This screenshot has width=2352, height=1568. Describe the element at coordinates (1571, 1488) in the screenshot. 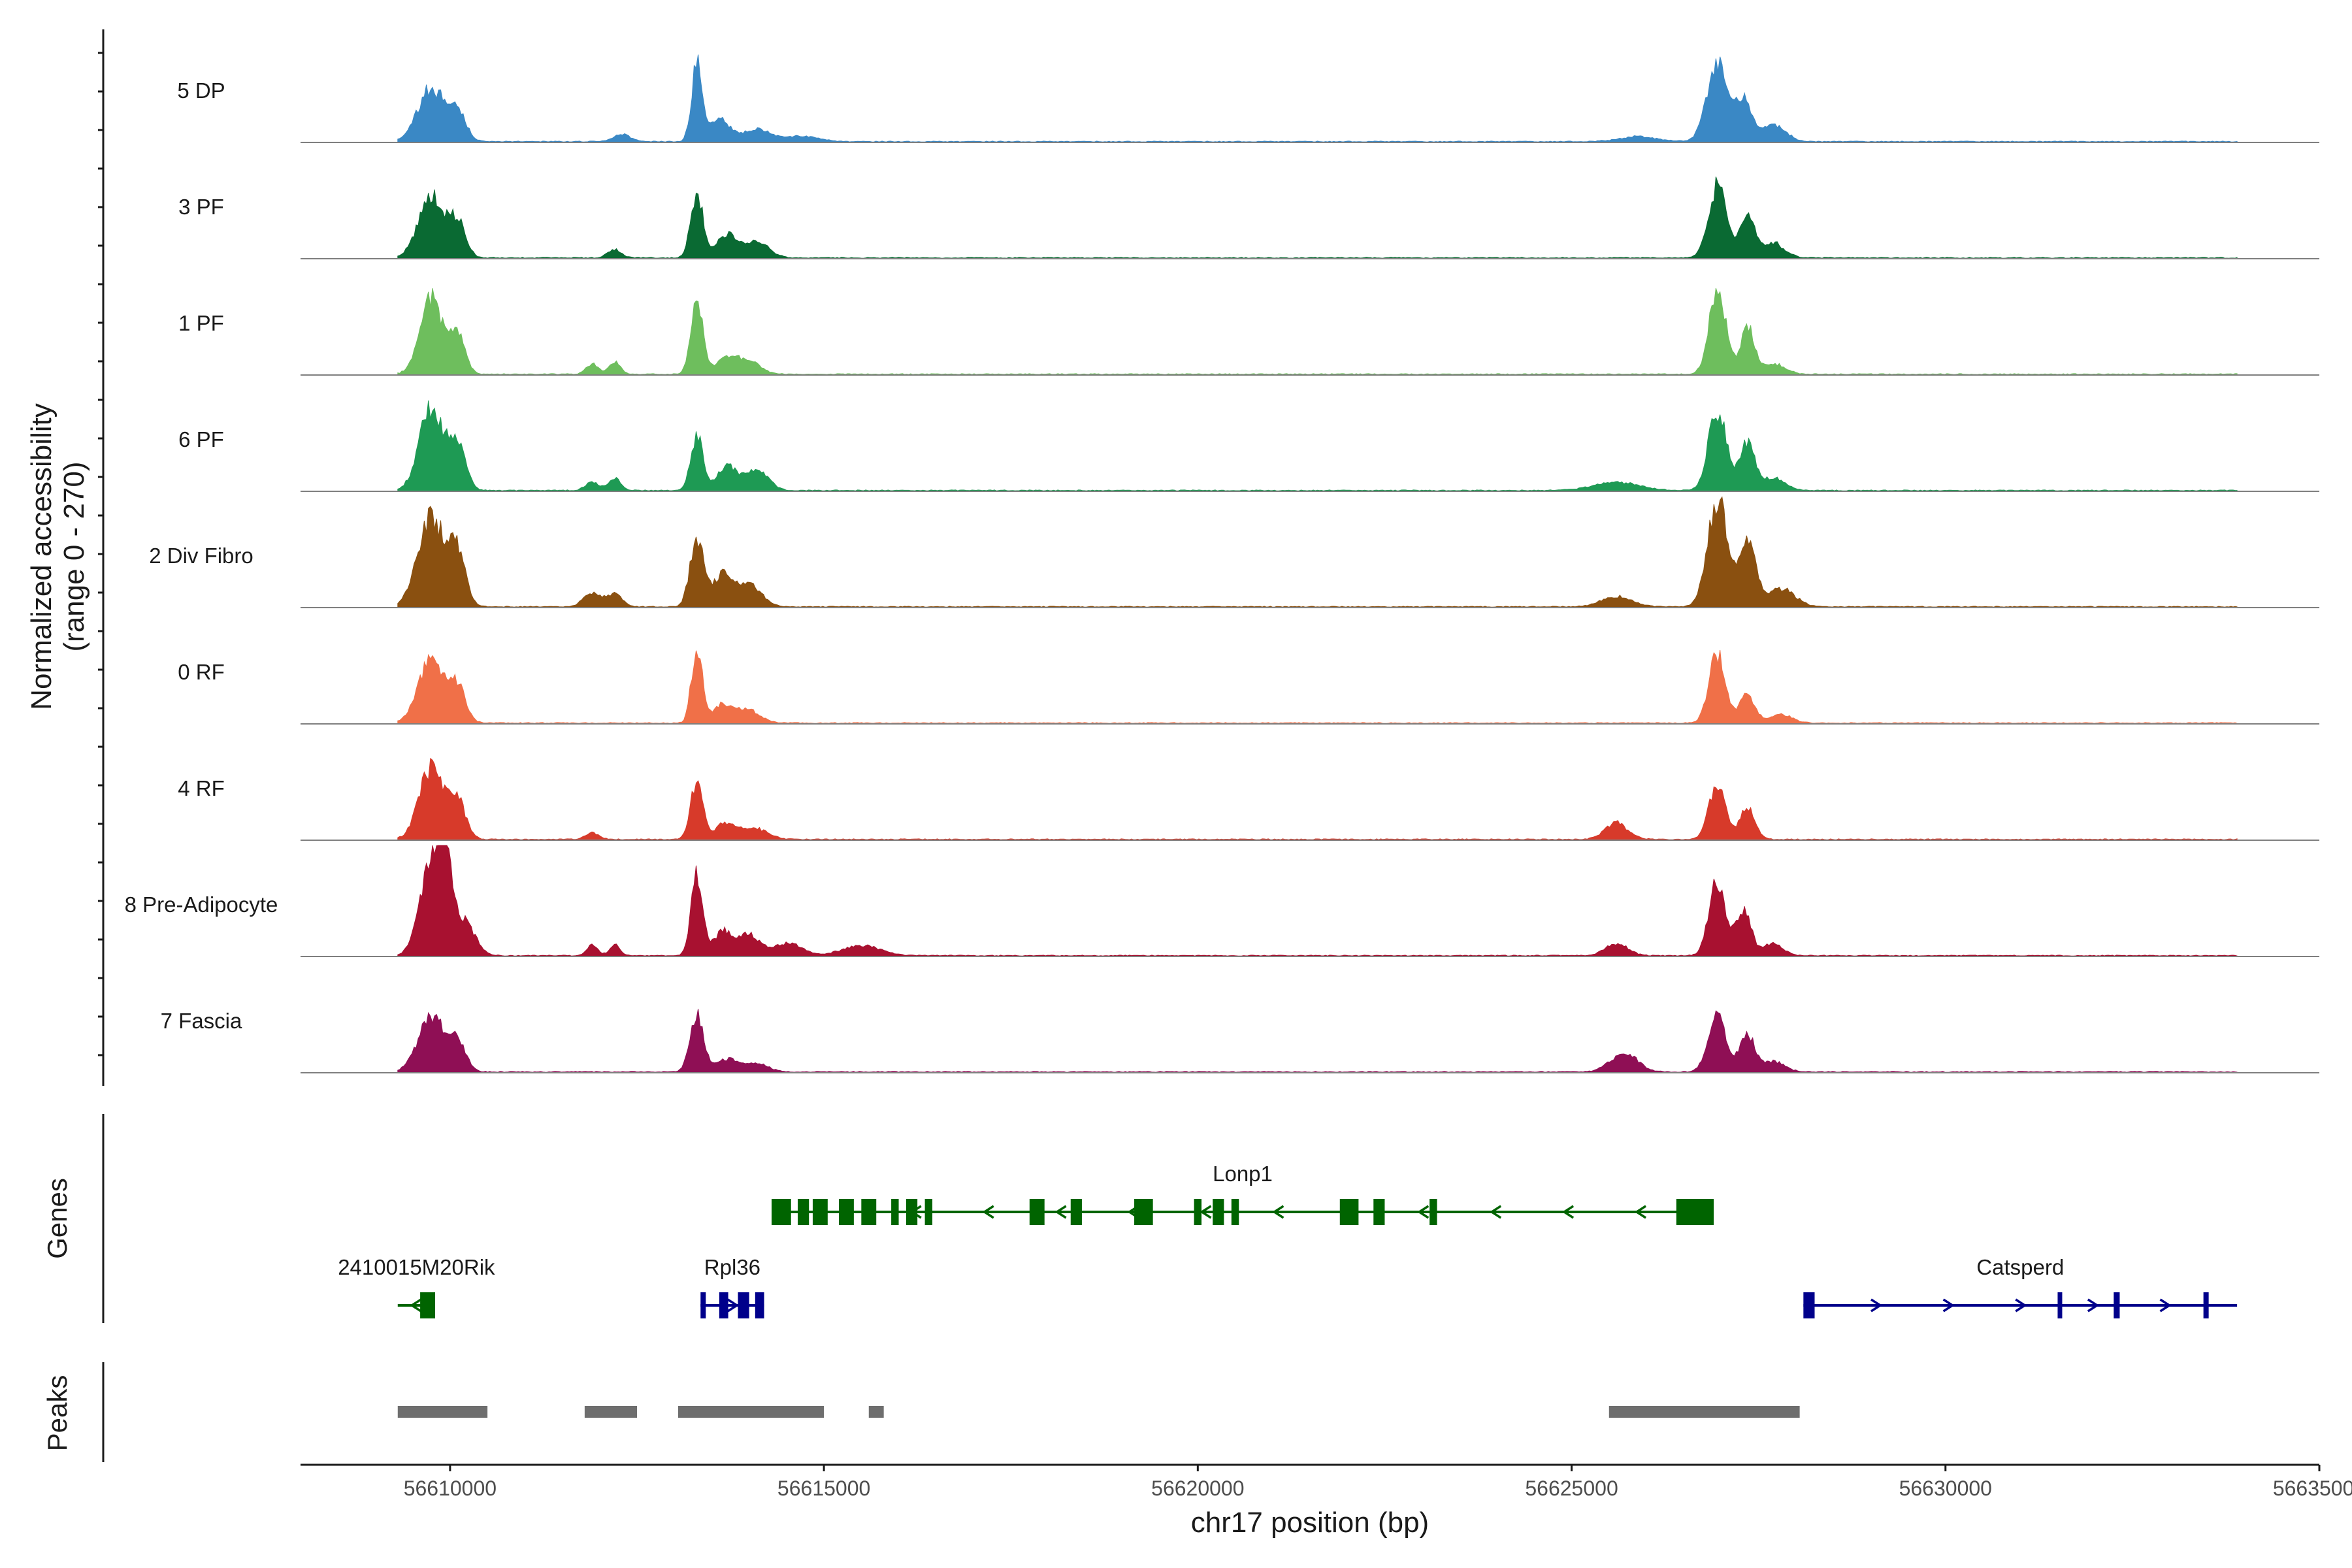

I see `x-tick-label: 56625000` at that location.